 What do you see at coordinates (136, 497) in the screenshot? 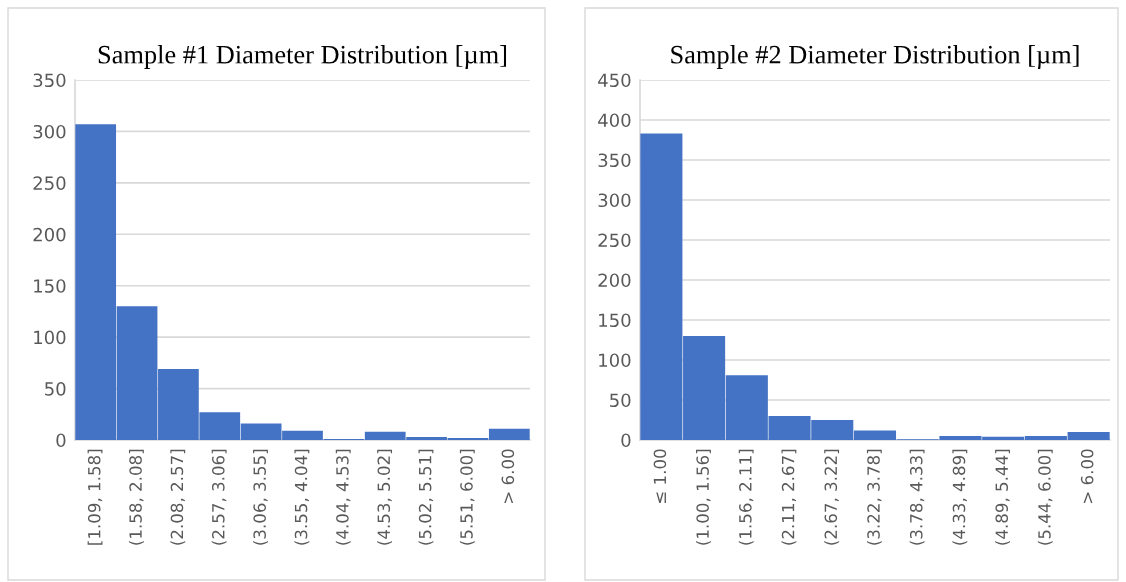
I see `x-tick-label: (1.58, 2.08]` at bounding box center [136, 497].